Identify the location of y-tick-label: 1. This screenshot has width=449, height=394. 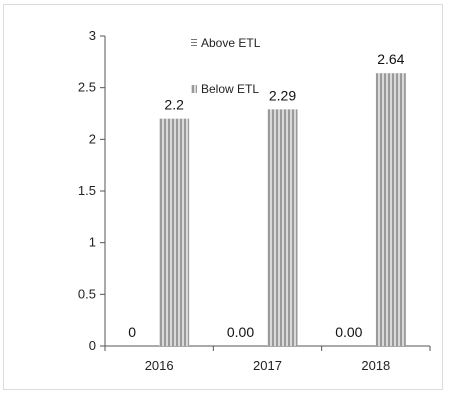
(92, 242).